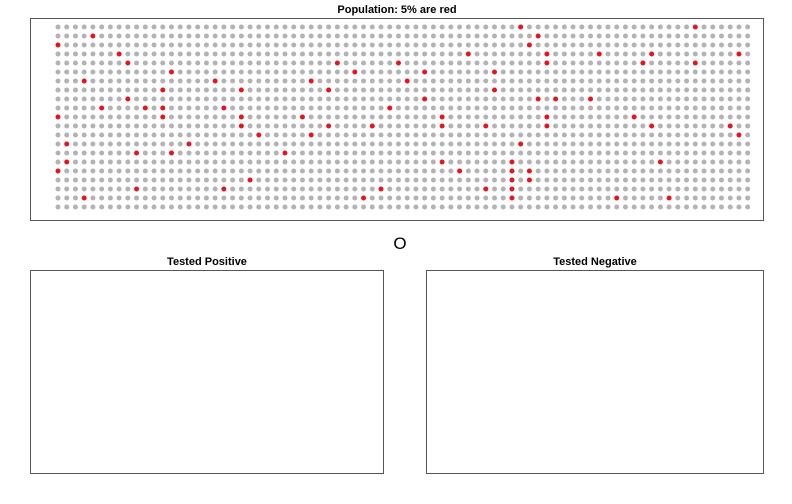  I want to click on population-title: Population: 5% are red, so click(397, 10).